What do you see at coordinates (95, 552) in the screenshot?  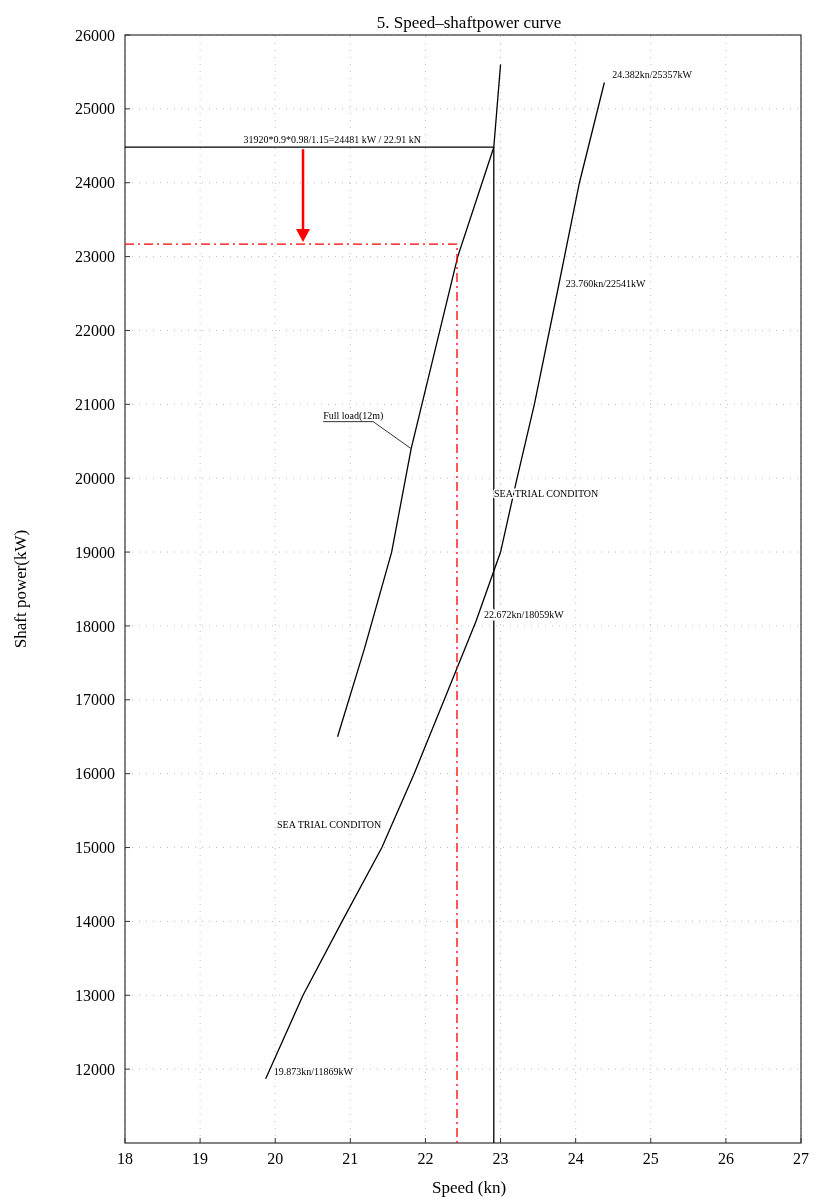 I see `y-tick-label: 19000` at bounding box center [95, 552].